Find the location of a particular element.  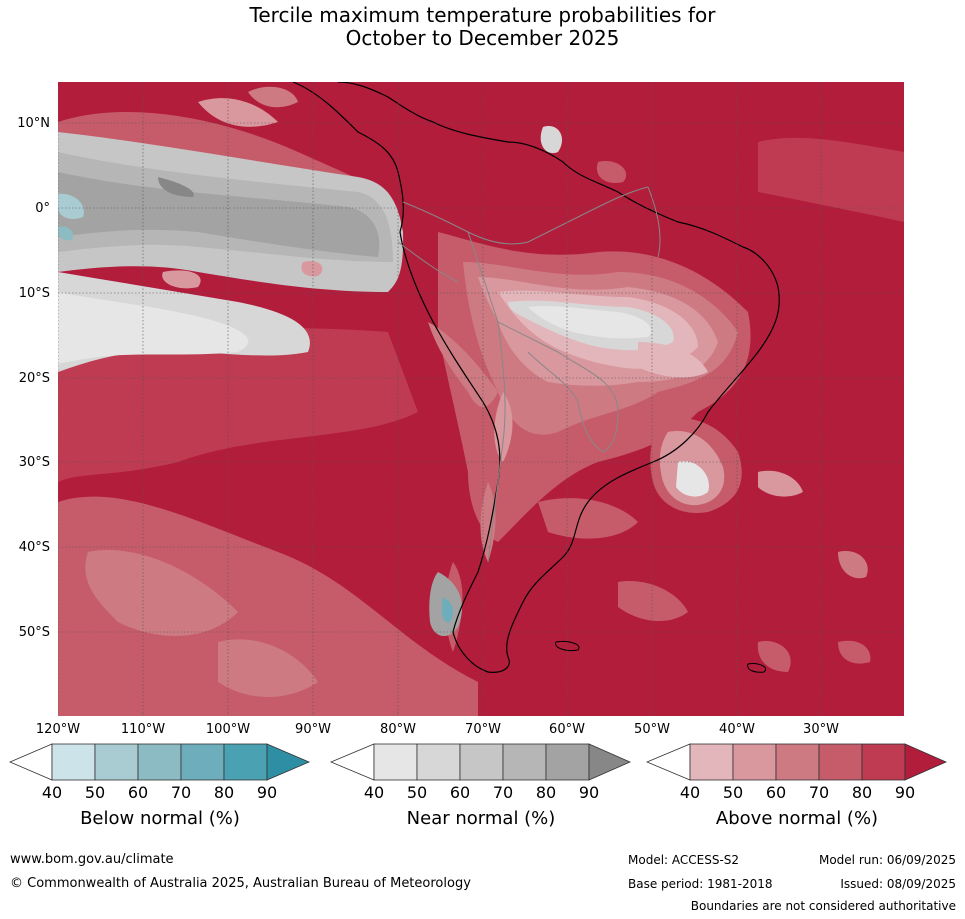

cb1-tick-90: 90 is located at coordinates (267, 792).